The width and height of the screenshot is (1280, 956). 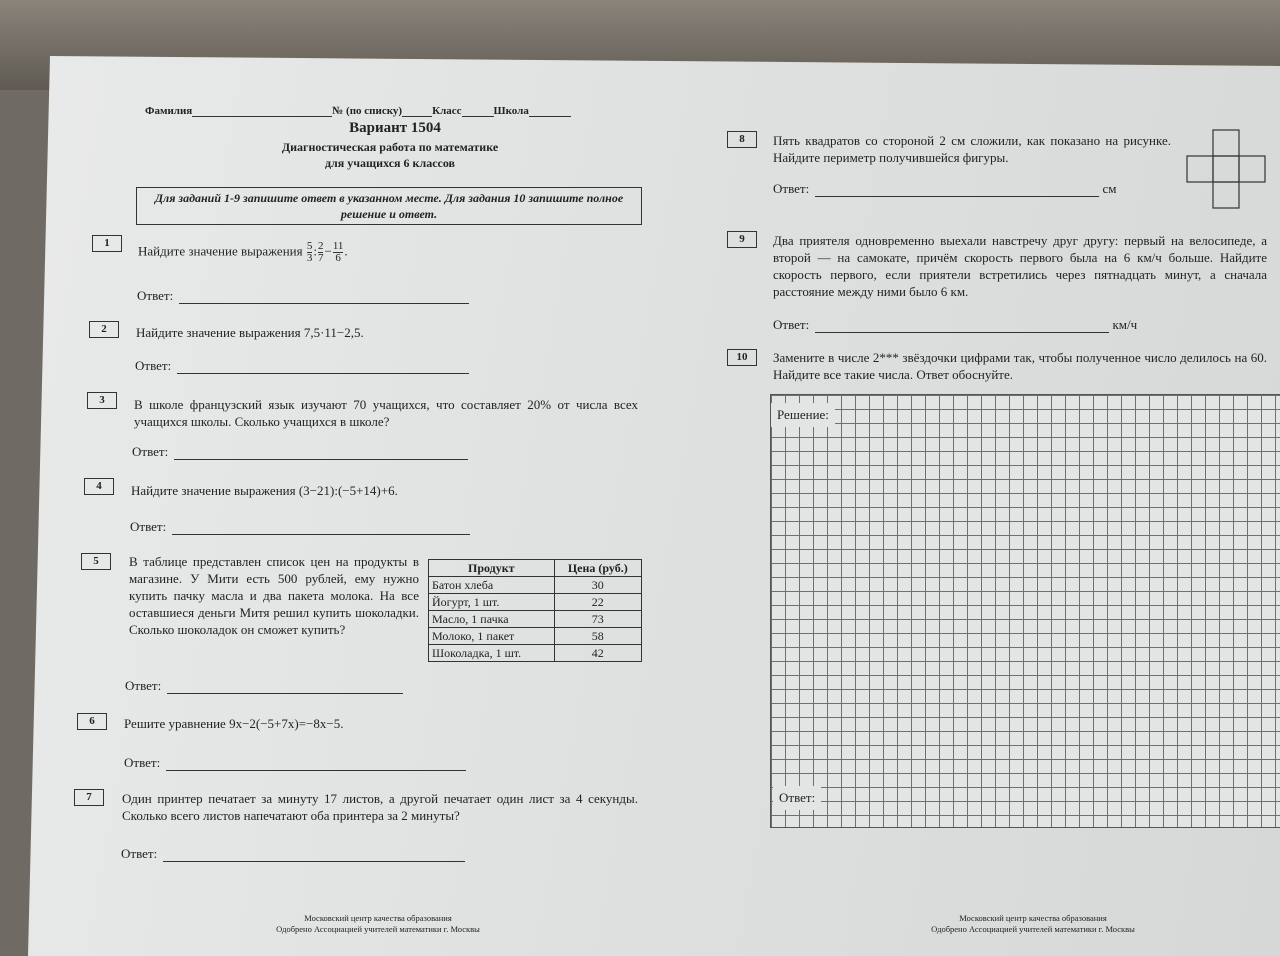 What do you see at coordinates (367, 111) in the screenshot?
I see `list-no-label: № (по списку)` at bounding box center [367, 111].